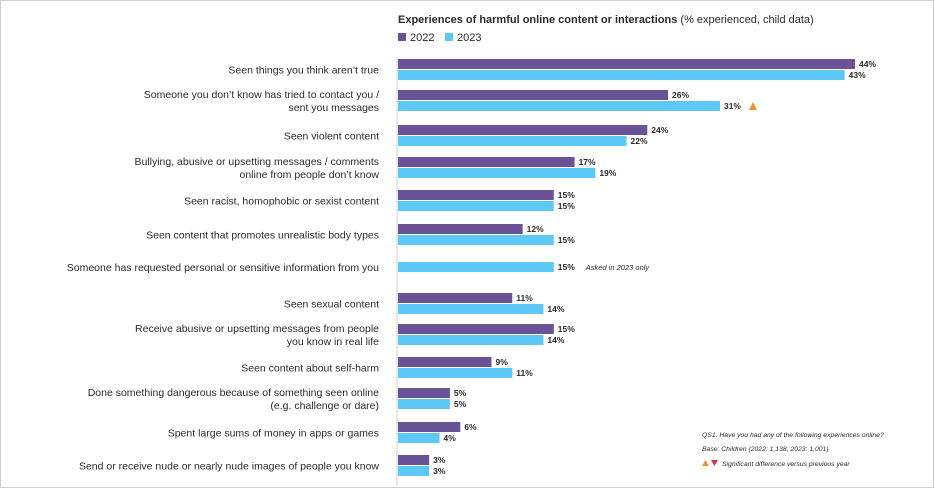 The image size is (934, 488). I want to click on category-label-9: Seen content about self-harm, so click(310, 369).